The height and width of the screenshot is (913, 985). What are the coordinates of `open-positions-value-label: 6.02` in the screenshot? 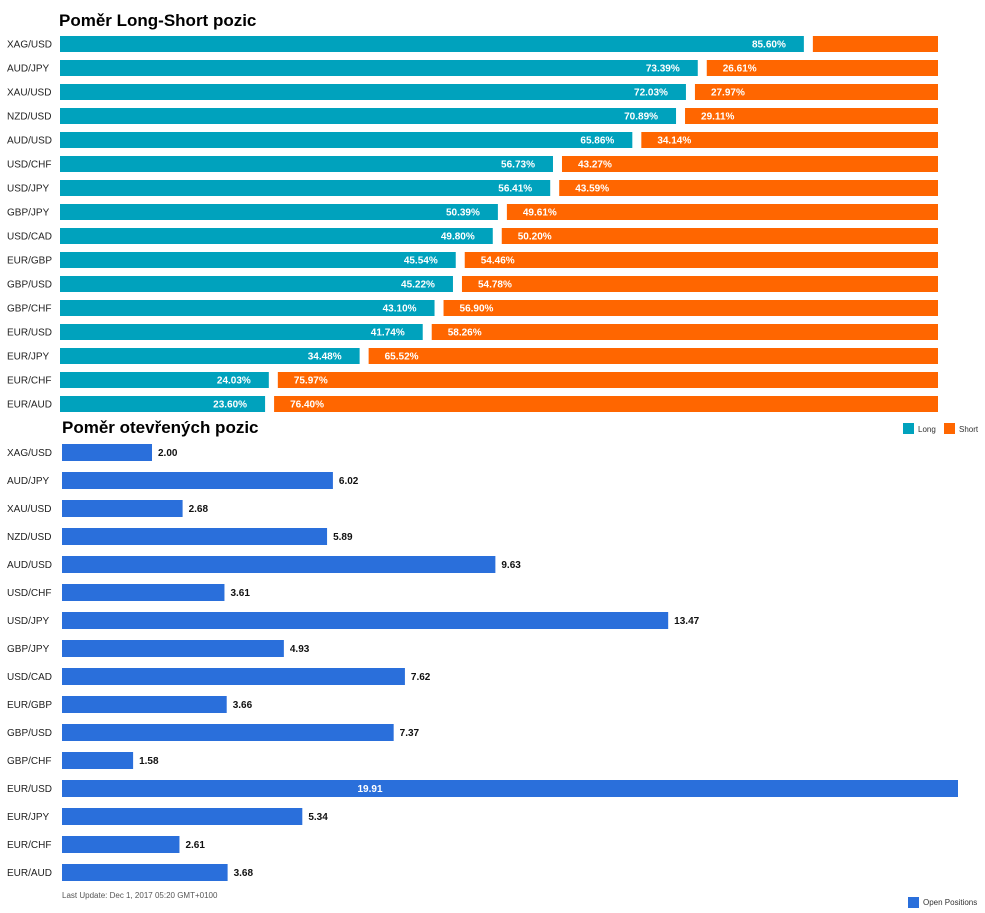 It's located at (349, 481).